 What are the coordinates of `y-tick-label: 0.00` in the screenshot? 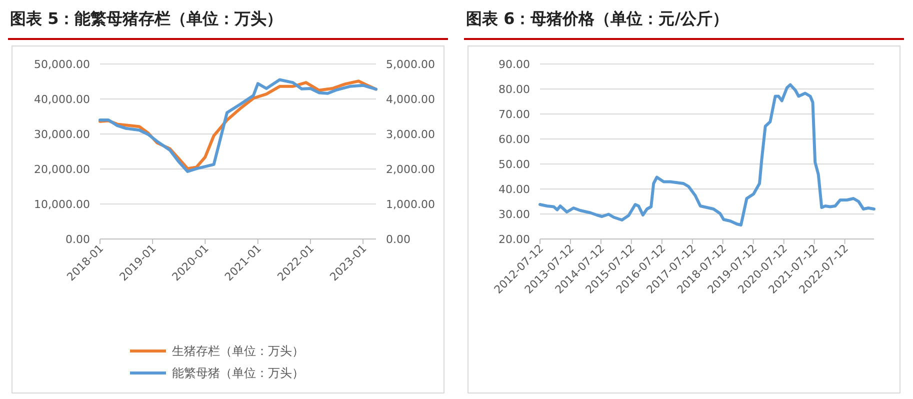 It's located at (78, 239).